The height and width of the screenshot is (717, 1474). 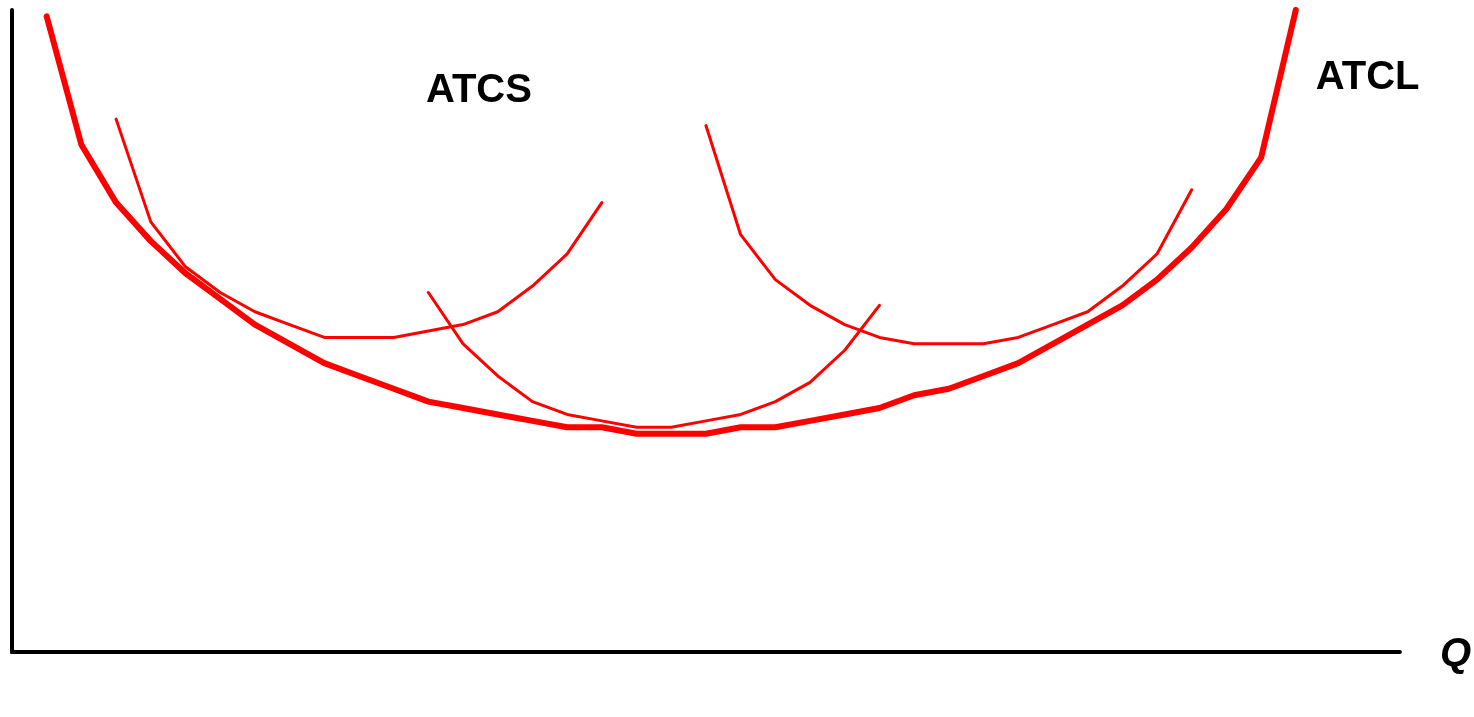 I want to click on series-label: ATCL, so click(x=1367, y=75).